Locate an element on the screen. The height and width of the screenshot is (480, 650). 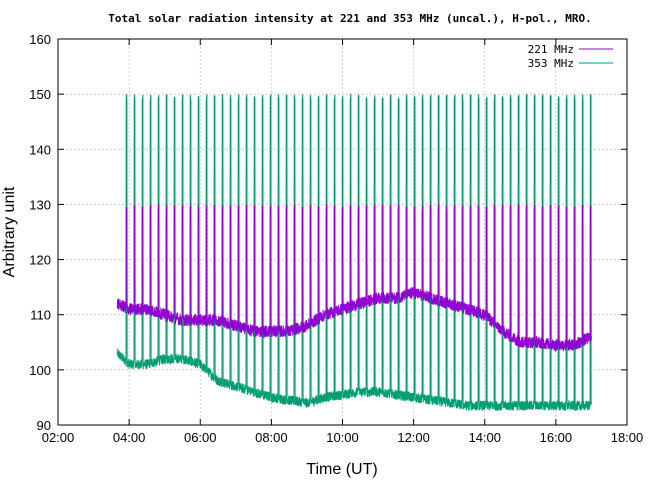
y-tick-label: 160 is located at coordinates (40, 39).